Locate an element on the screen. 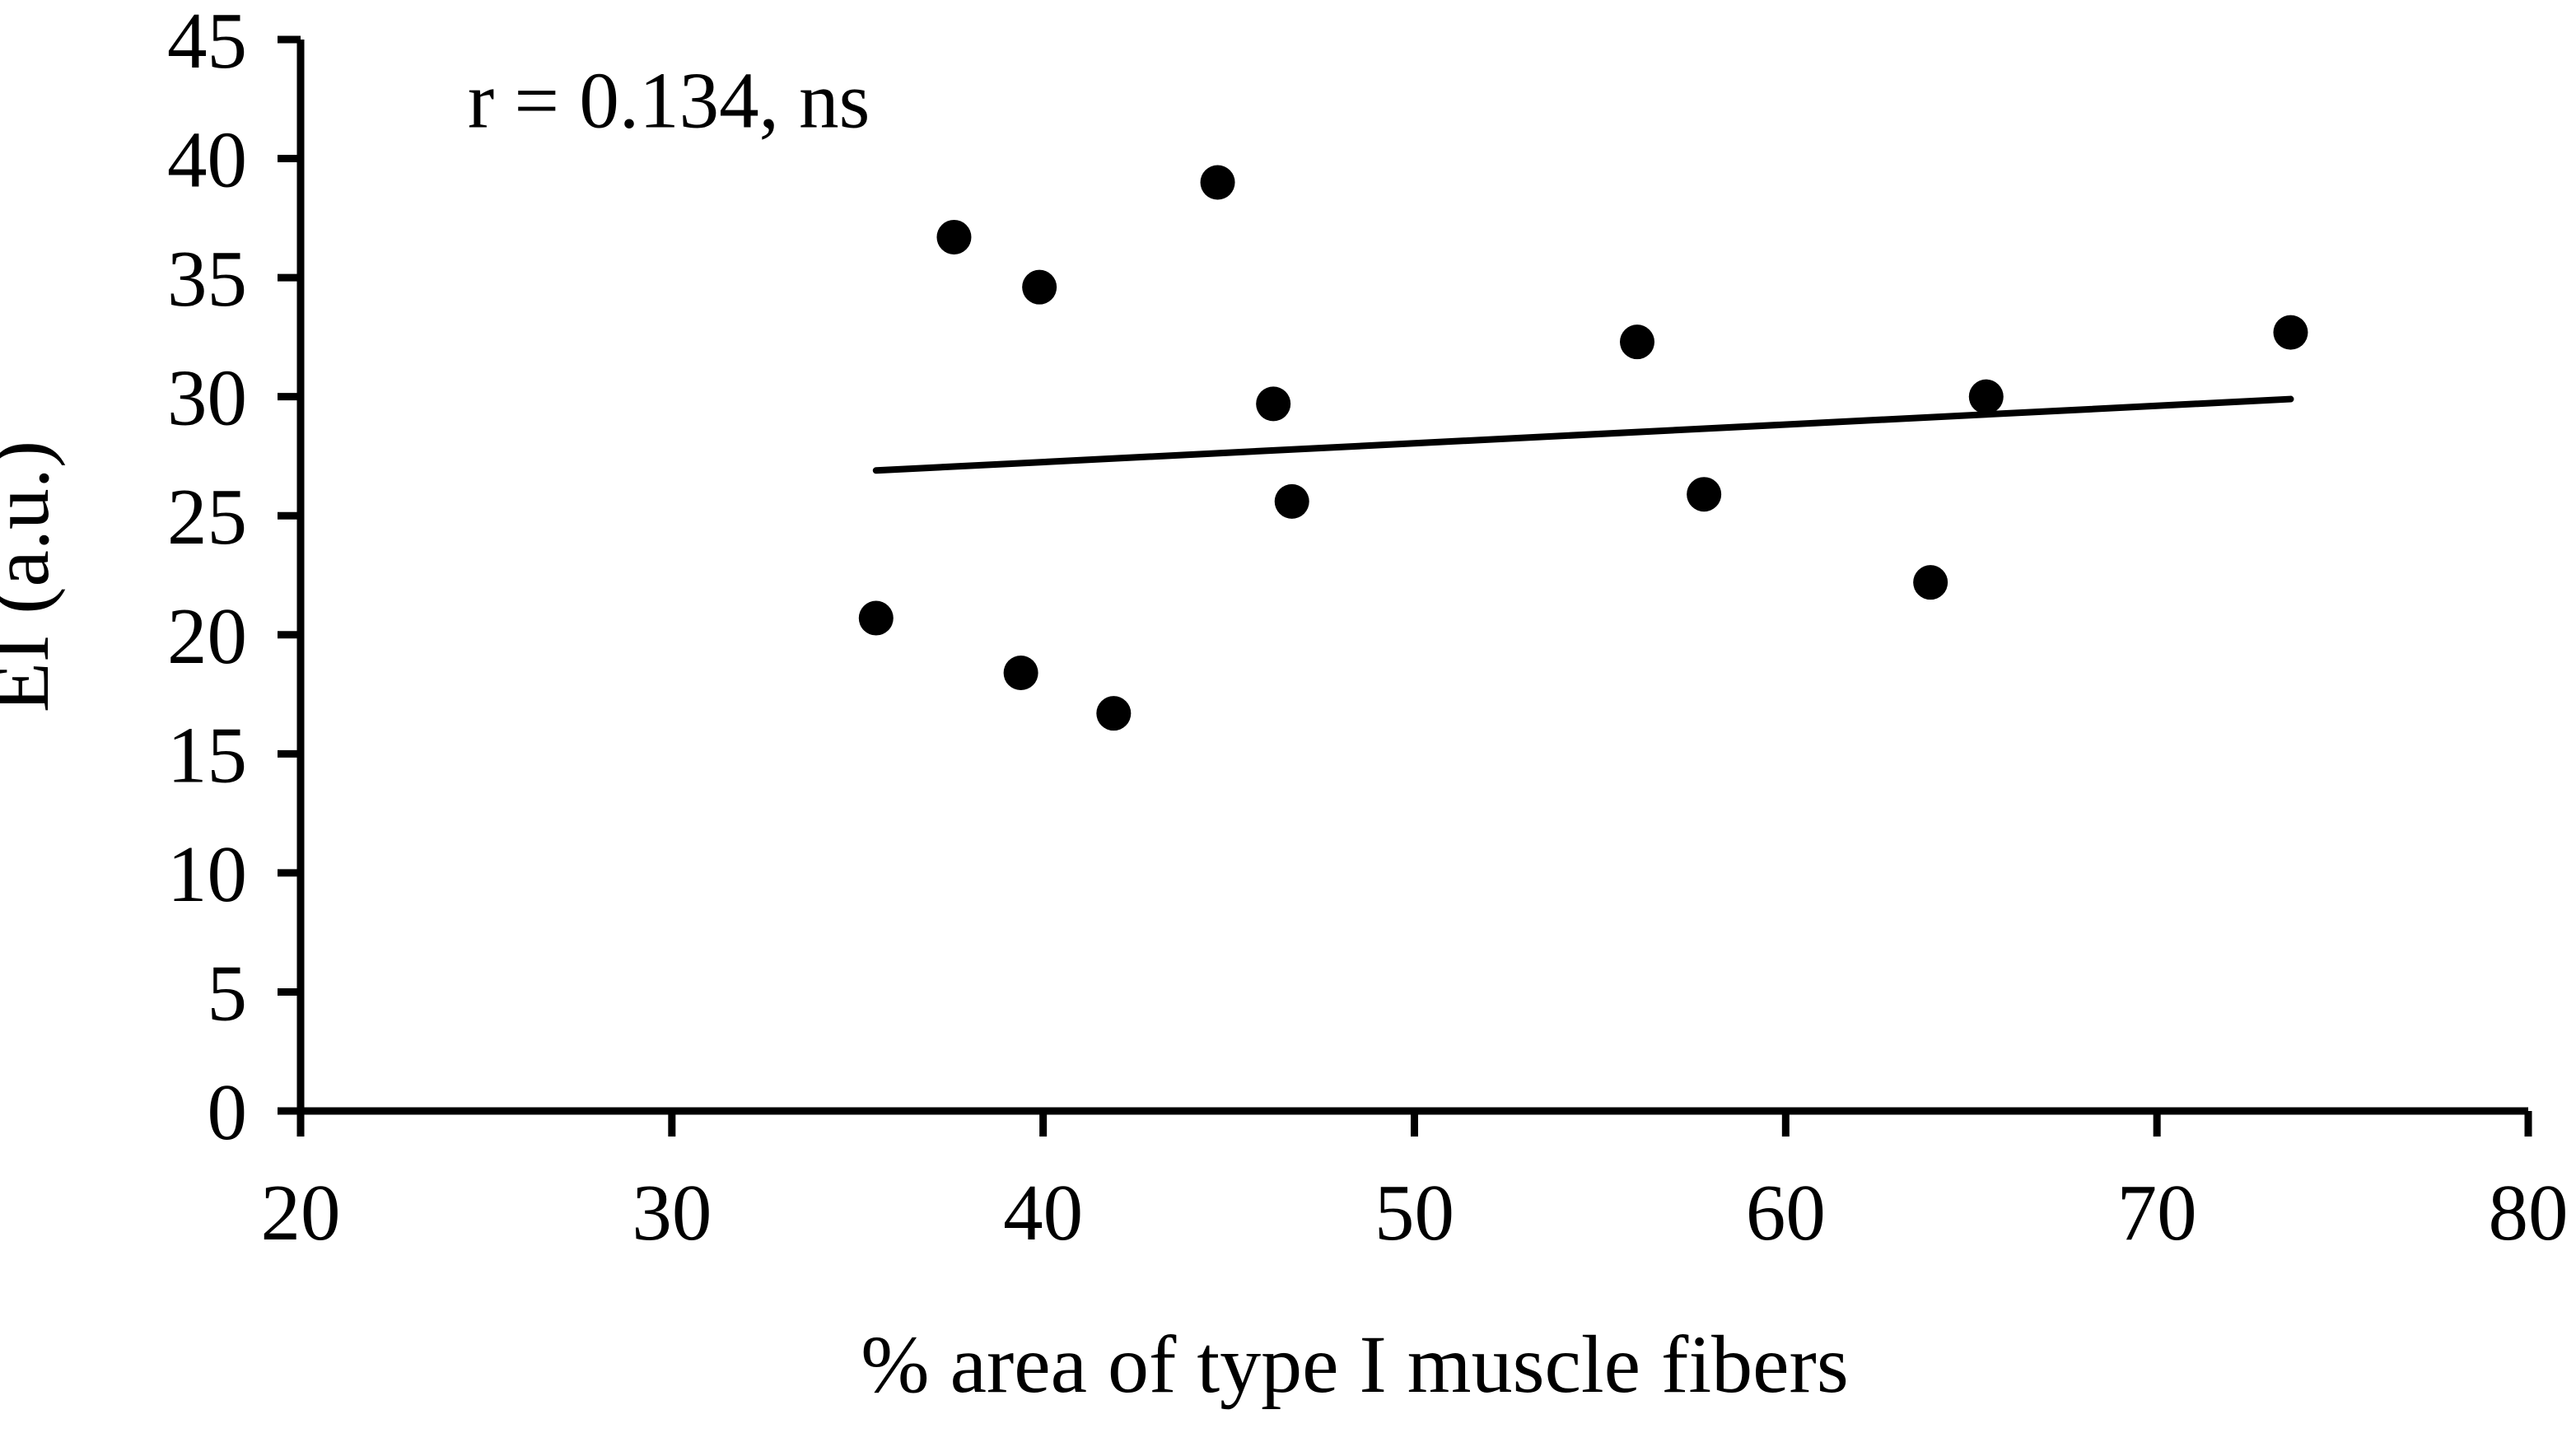 The height and width of the screenshot is (1433, 2576). x-tick-label: 40 is located at coordinates (1043, 1213).